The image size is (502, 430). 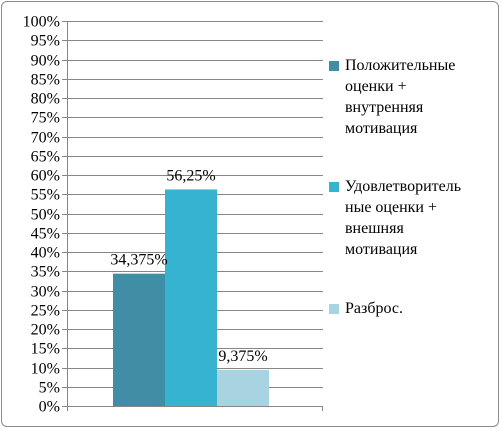 I want to click on y-tick-label: 45%, so click(x=45, y=234).